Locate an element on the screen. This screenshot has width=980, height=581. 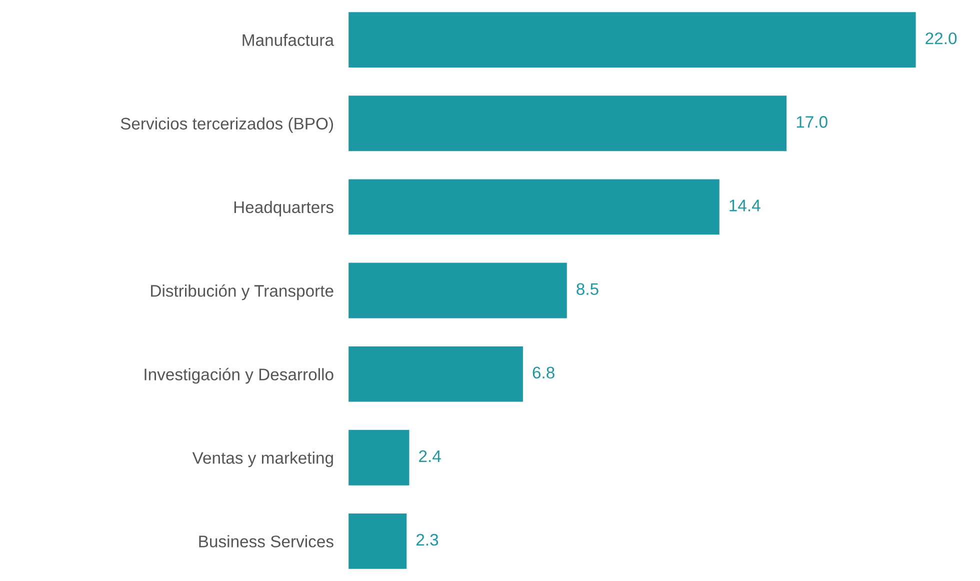
data-label: 14.4 is located at coordinates (745, 206).